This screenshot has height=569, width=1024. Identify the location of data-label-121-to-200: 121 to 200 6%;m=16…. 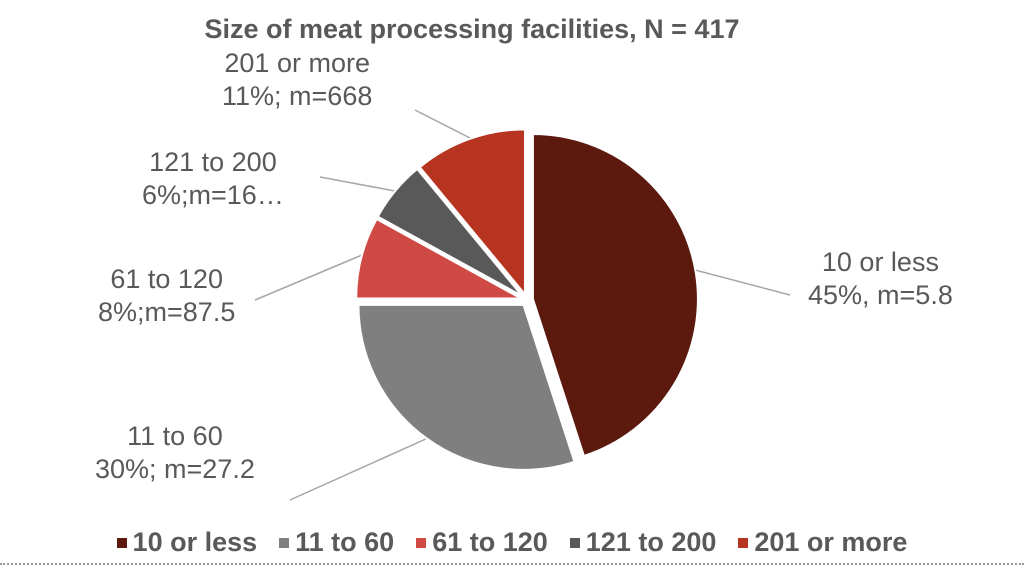
(213, 178).